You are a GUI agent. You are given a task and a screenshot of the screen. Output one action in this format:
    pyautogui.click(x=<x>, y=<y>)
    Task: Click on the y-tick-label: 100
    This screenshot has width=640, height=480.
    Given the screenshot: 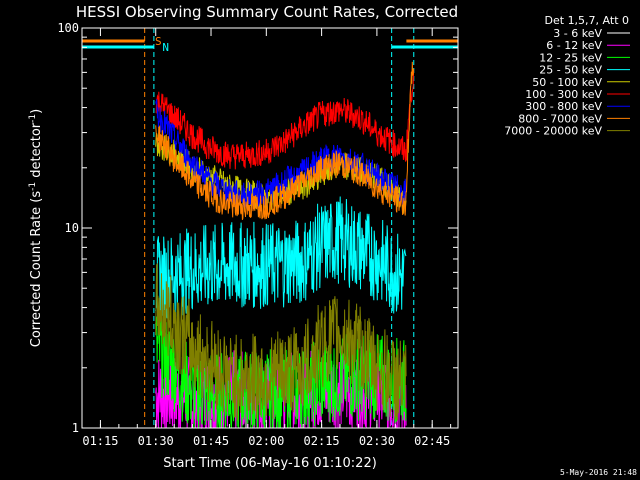 What is the action you would take?
    pyautogui.click(x=68, y=28)
    